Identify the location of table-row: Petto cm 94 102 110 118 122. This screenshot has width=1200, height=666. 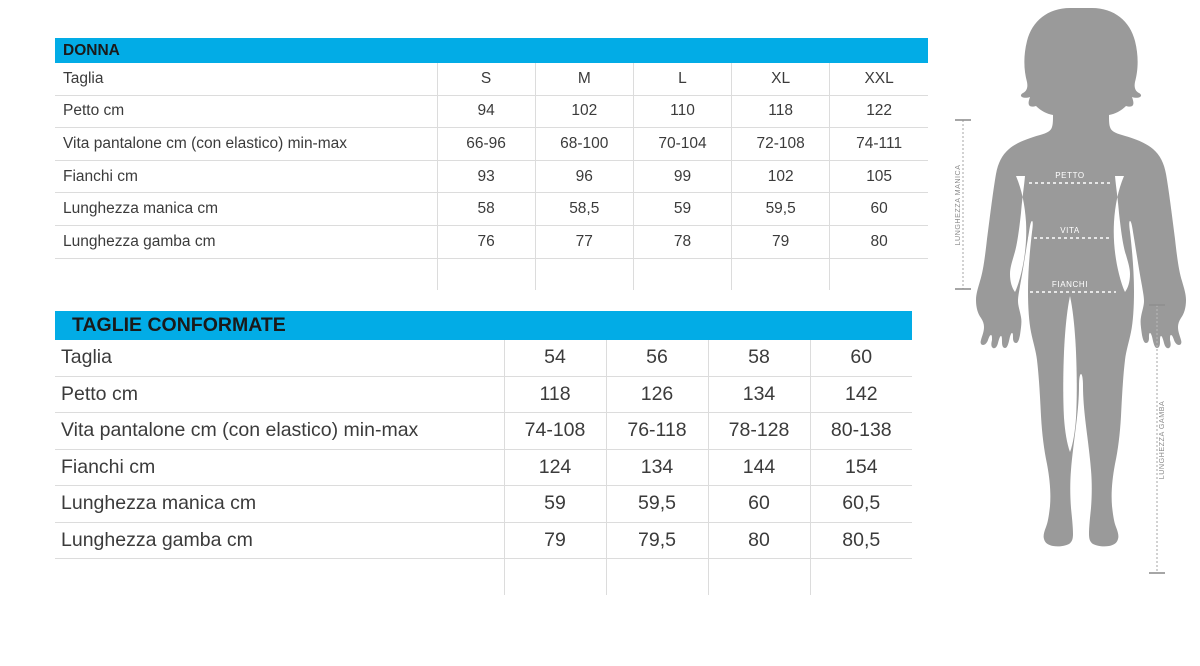
(491, 112).